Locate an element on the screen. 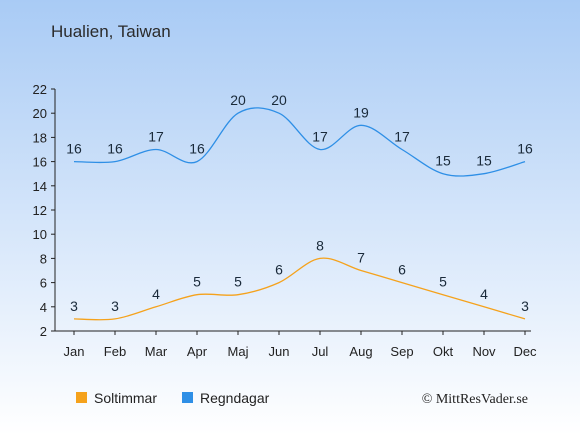  x-tick-label: Jan is located at coordinates (74, 351).